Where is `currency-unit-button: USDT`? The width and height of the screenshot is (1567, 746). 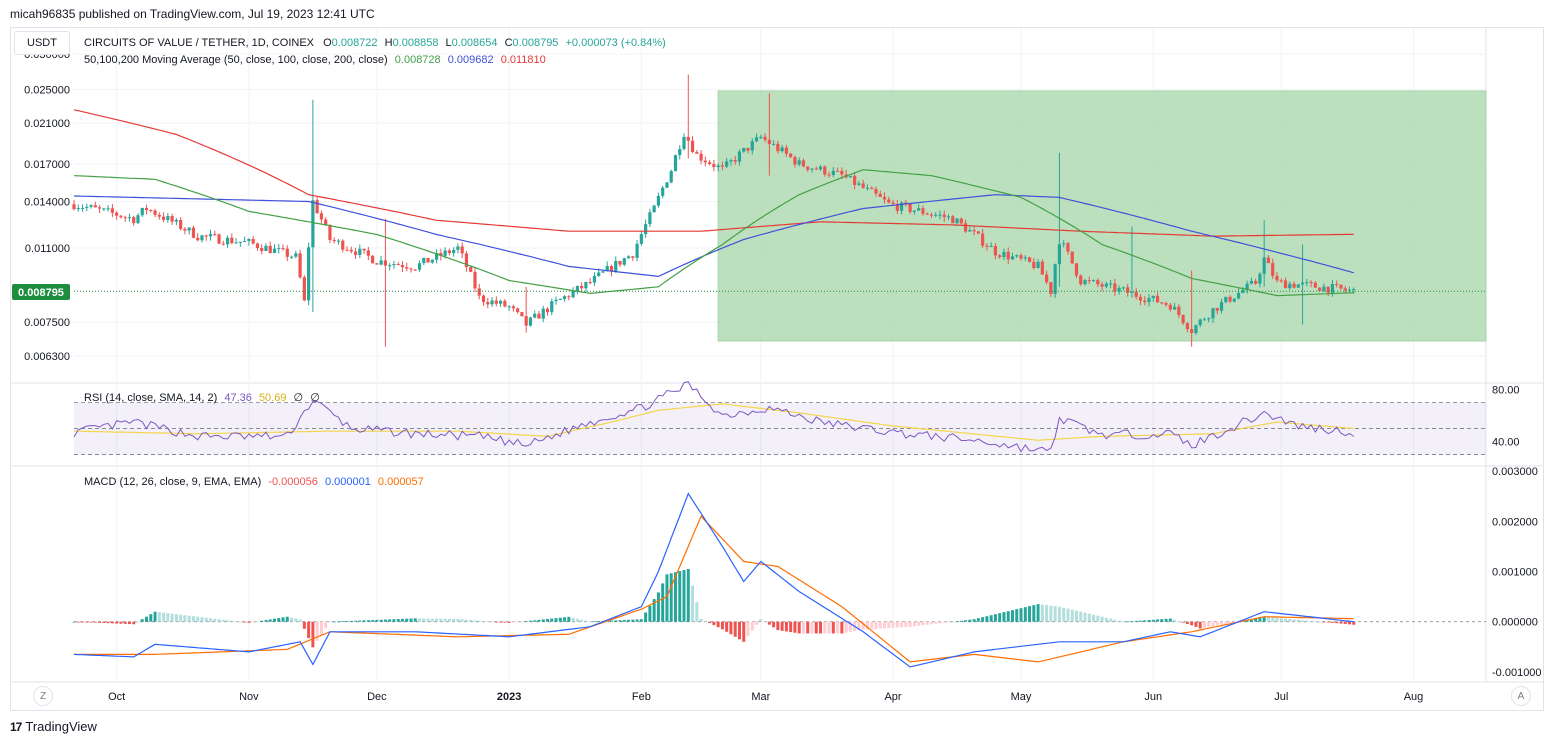 currency-unit-button: USDT is located at coordinates (42, 43).